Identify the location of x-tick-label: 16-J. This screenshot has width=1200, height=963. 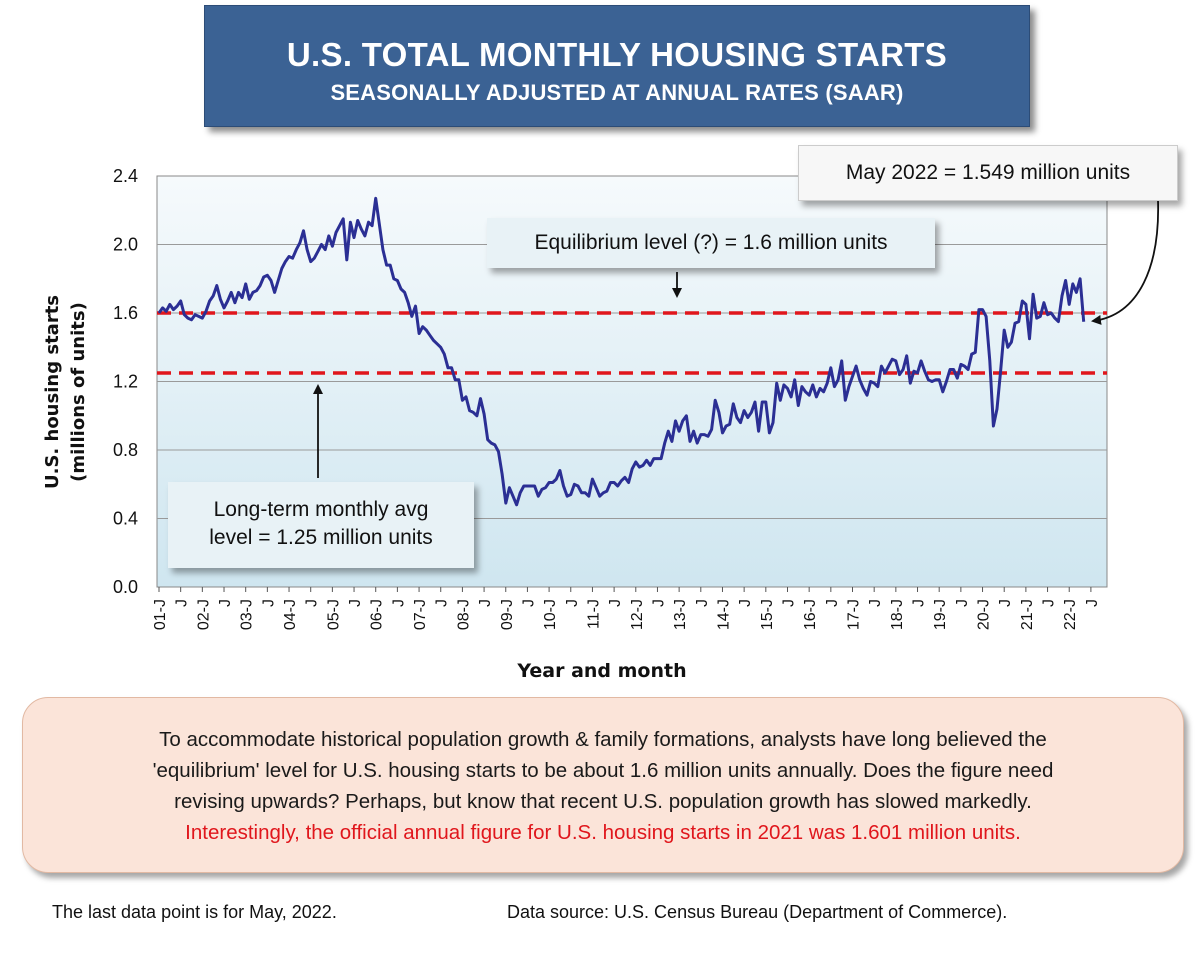
(810, 614).